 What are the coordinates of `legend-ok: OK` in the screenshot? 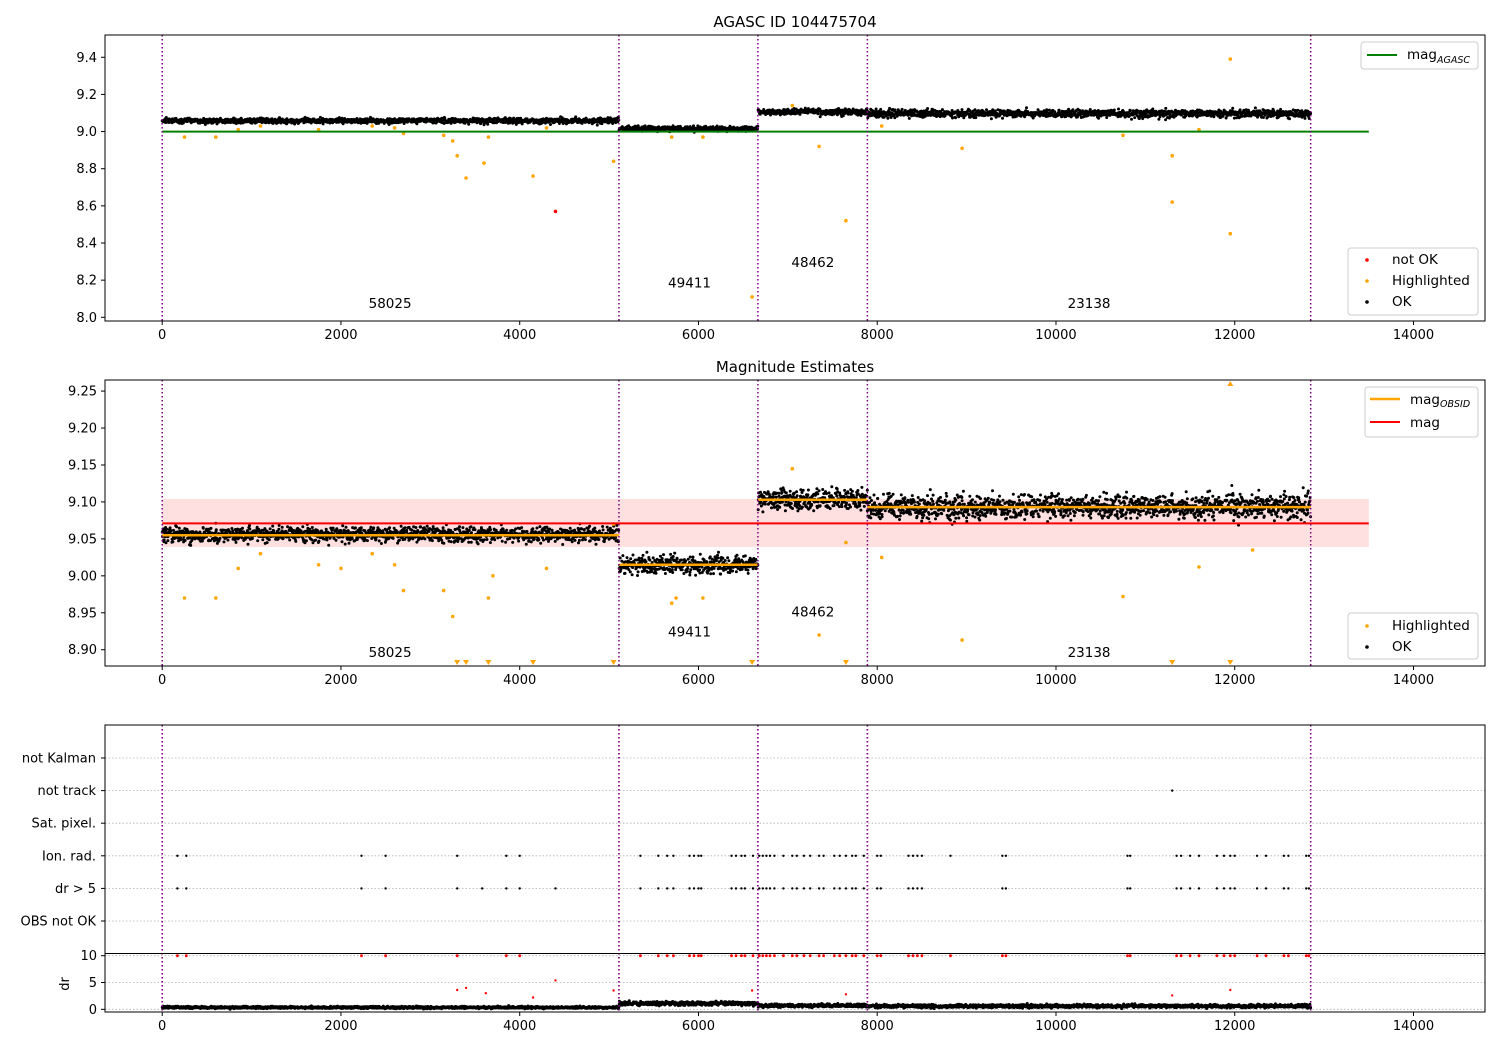 It's located at (1402, 302).